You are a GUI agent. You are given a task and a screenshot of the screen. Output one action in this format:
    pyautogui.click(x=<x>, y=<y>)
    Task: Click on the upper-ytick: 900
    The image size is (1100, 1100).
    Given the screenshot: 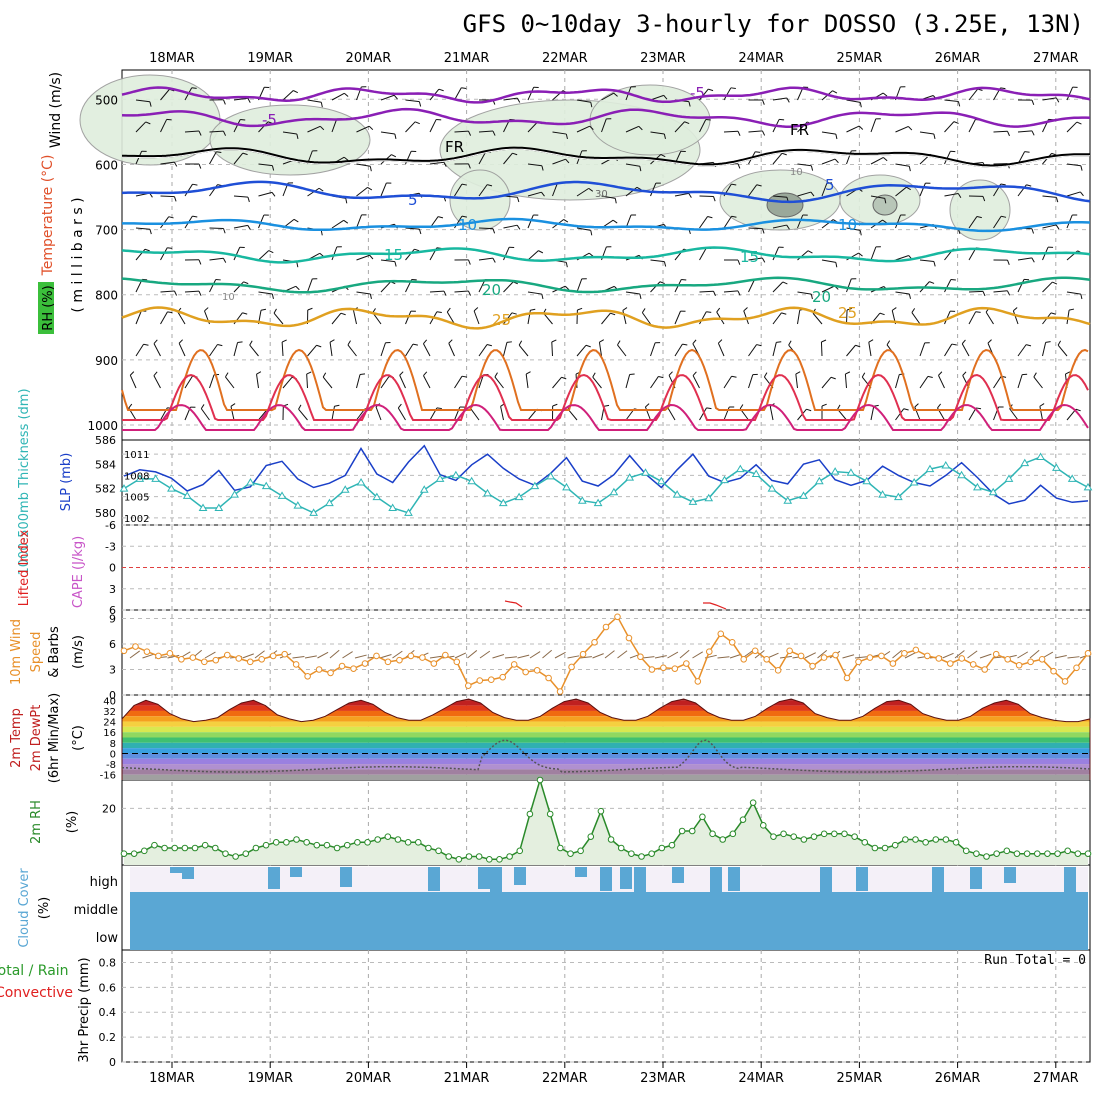 What is the action you would take?
    pyautogui.click(x=106, y=361)
    